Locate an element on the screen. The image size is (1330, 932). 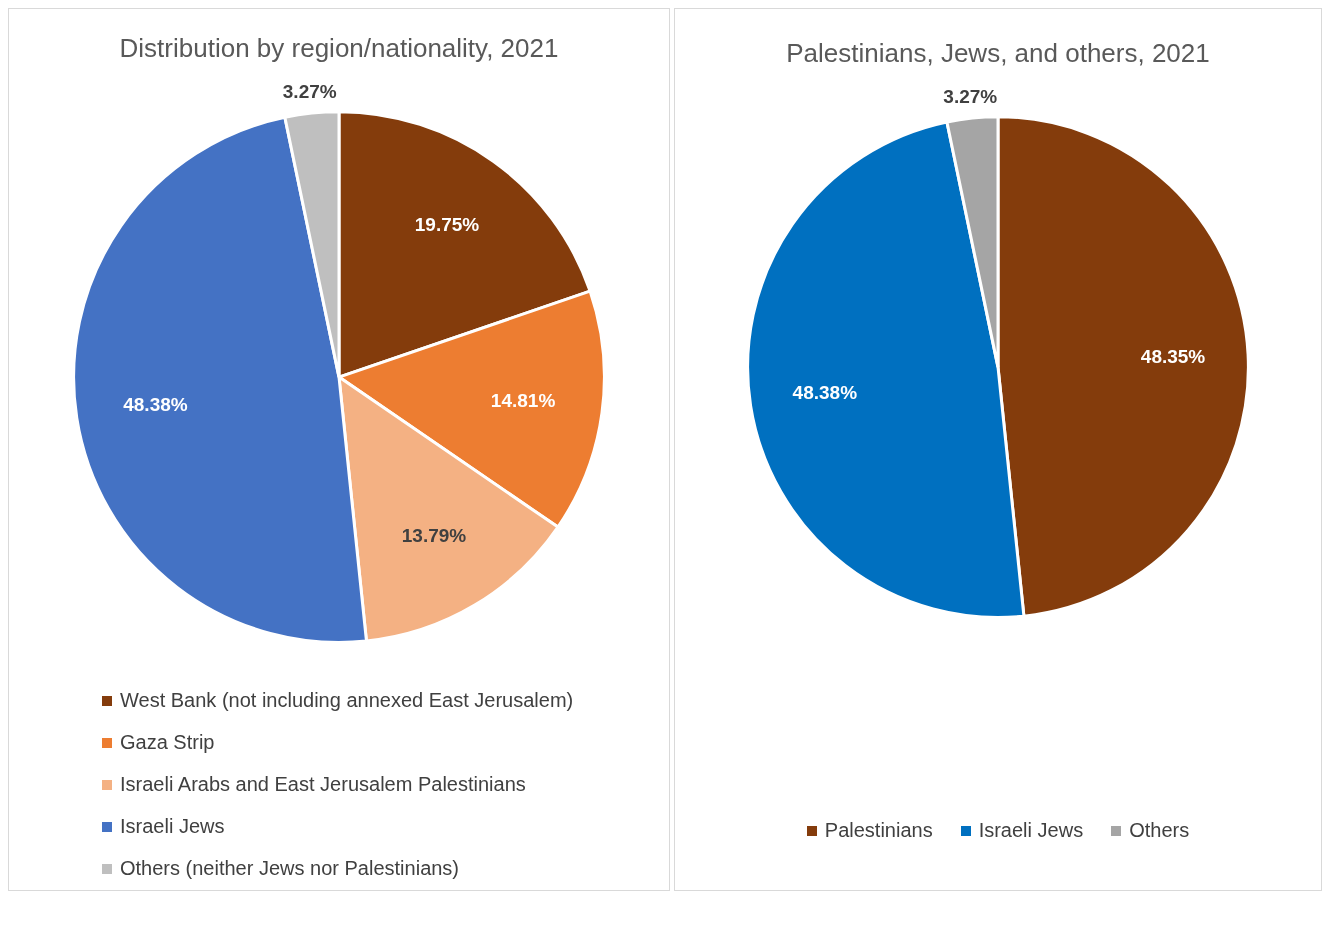
chart-title: Palestinians, Jews, and others, 2021 is located at coordinates (998, 52).